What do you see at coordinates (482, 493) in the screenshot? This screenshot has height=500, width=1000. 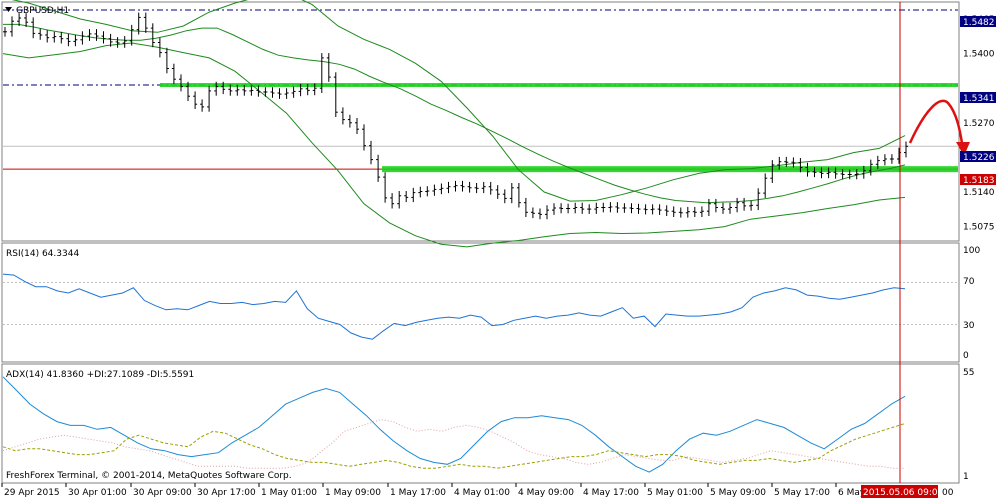 I see `time-tick-label: 4 May 01:00` at bounding box center [482, 493].